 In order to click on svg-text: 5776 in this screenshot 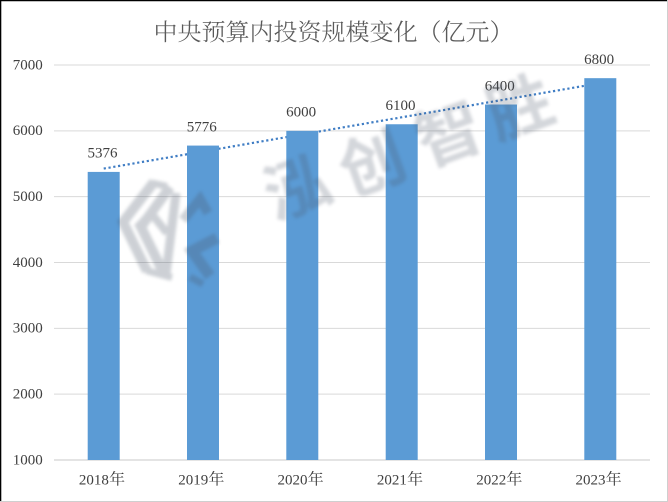, I will do `click(202, 127)`.